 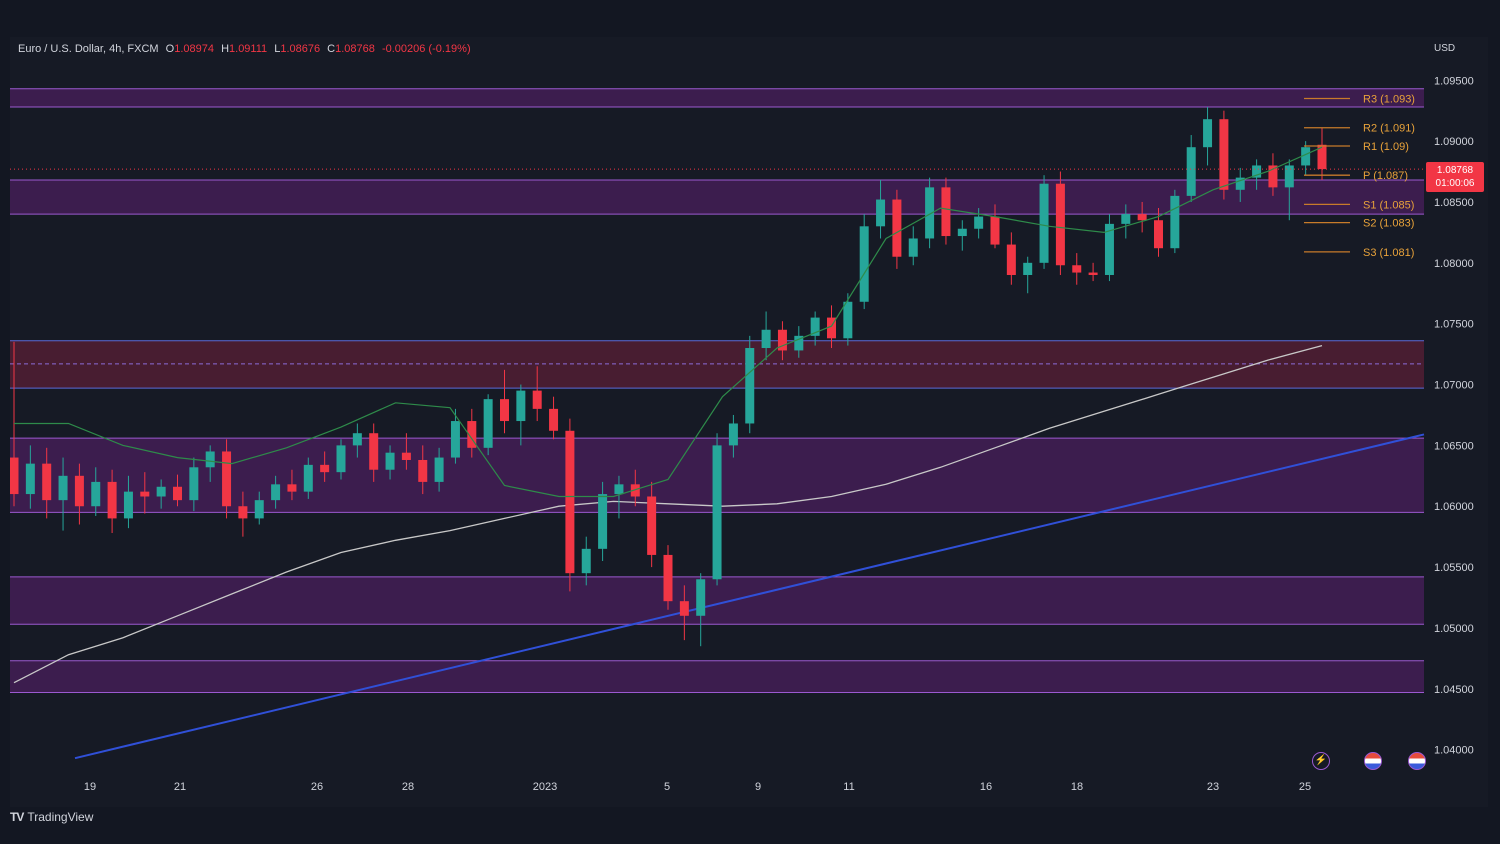 I want to click on close-key: C, so click(x=331, y=49).